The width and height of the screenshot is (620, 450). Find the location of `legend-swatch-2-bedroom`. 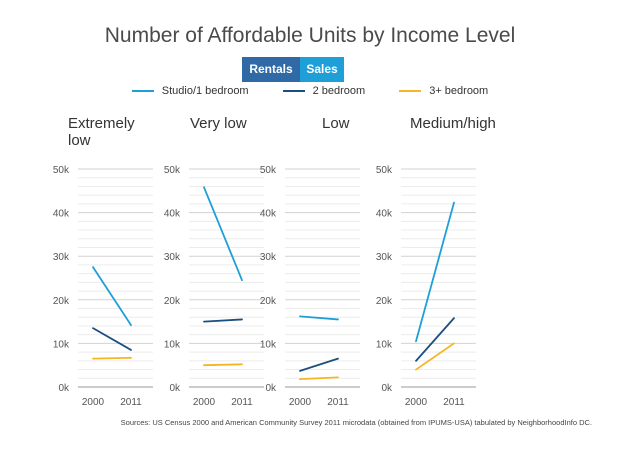

legend-swatch-2-bedroom is located at coordinates (293, 91).